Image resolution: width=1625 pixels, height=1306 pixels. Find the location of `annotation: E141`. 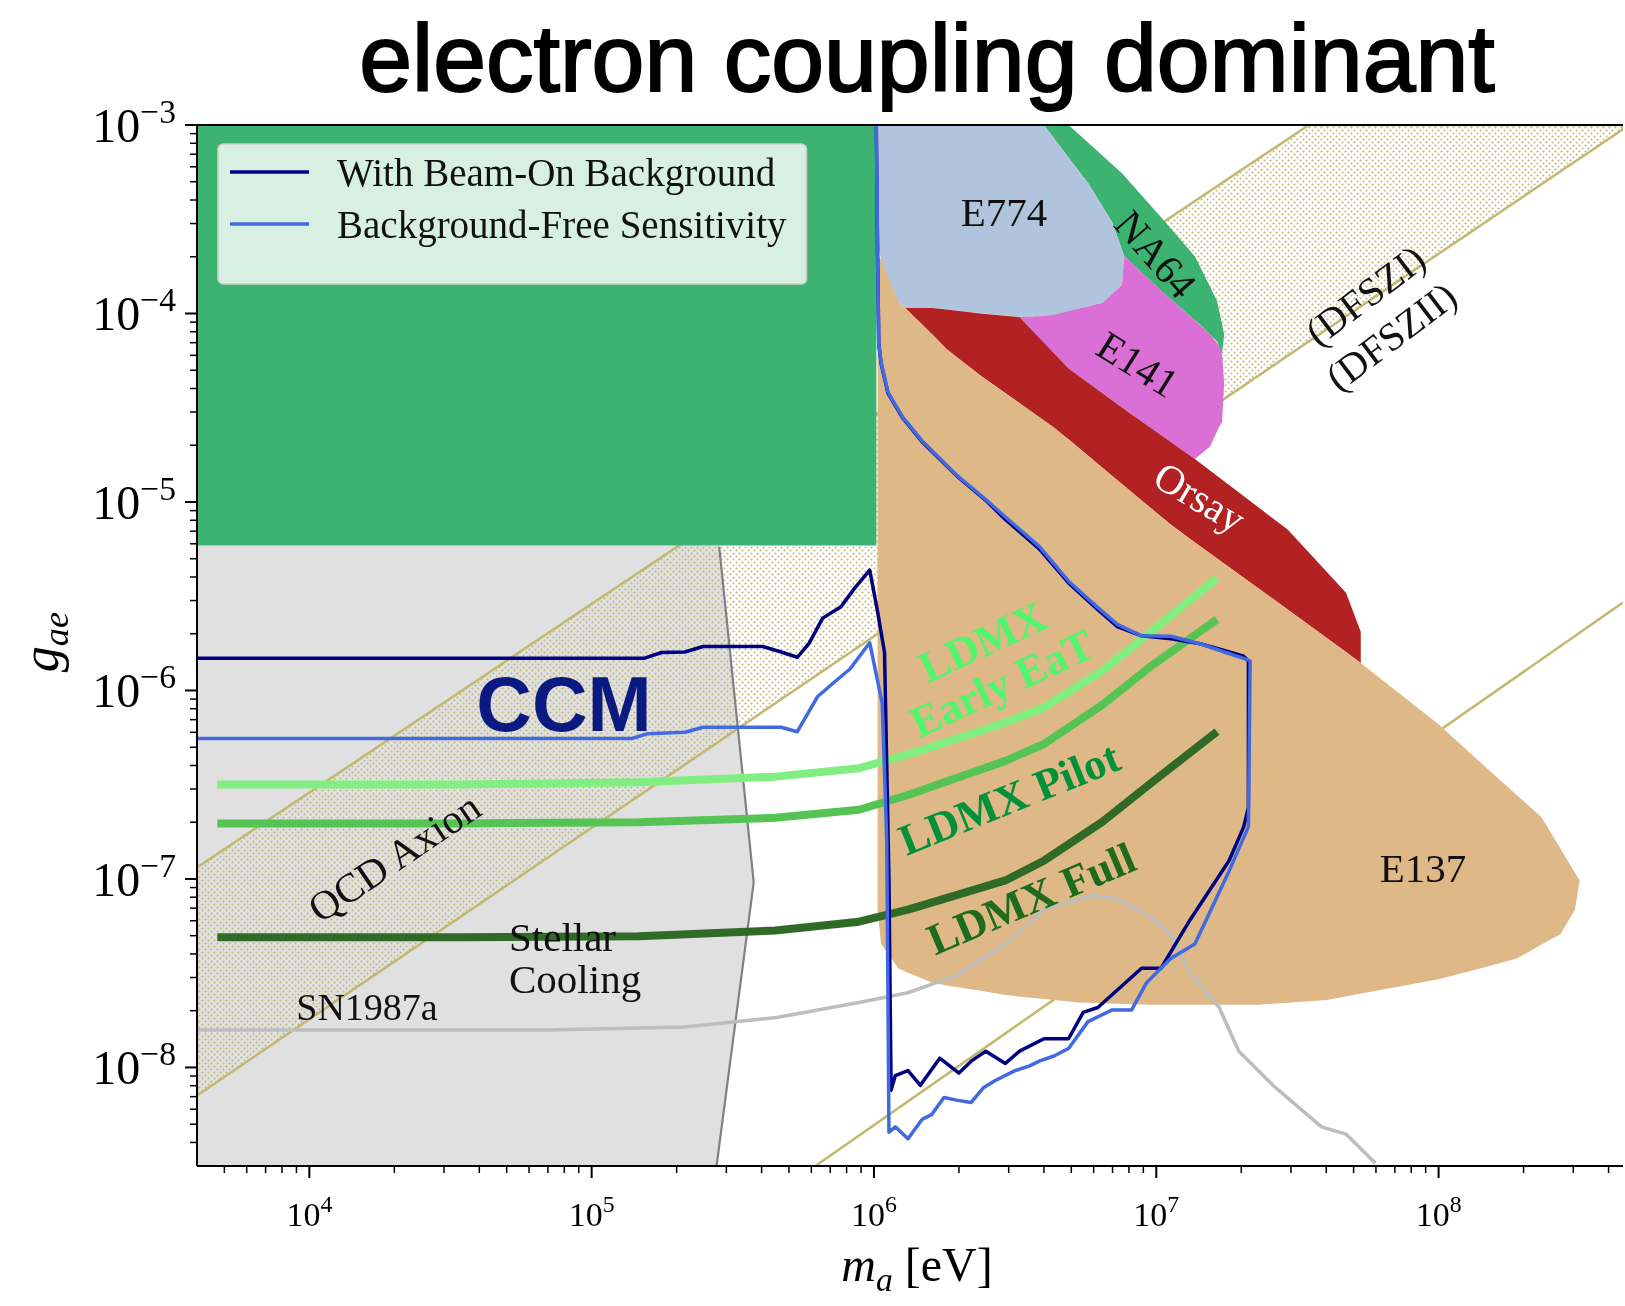

annotation: E141 is located at coordinates (1137, 364).